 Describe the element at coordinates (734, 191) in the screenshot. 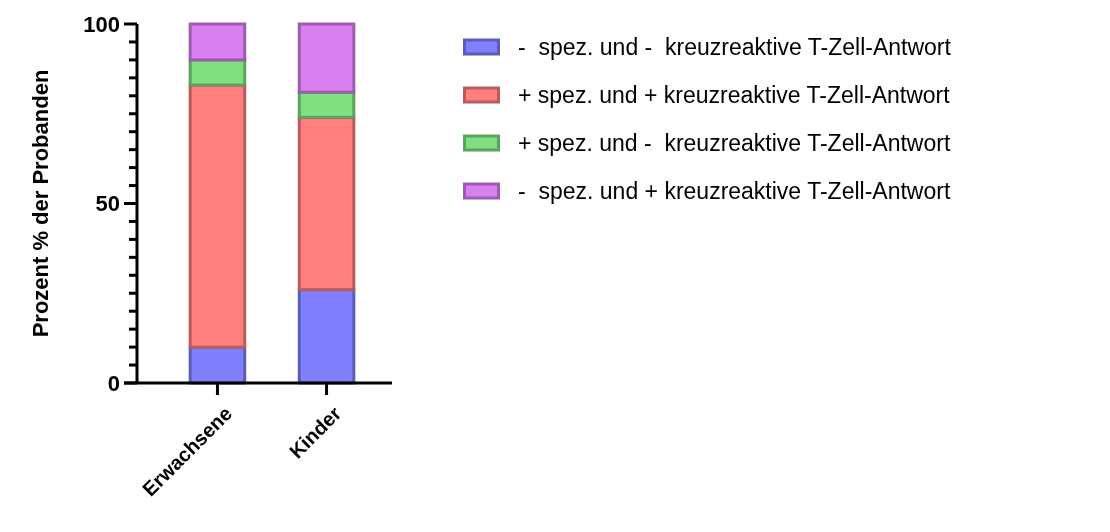

I see `legend-label: - spez. und + kreuzreaktive T-Zell-Antwort` at that location.